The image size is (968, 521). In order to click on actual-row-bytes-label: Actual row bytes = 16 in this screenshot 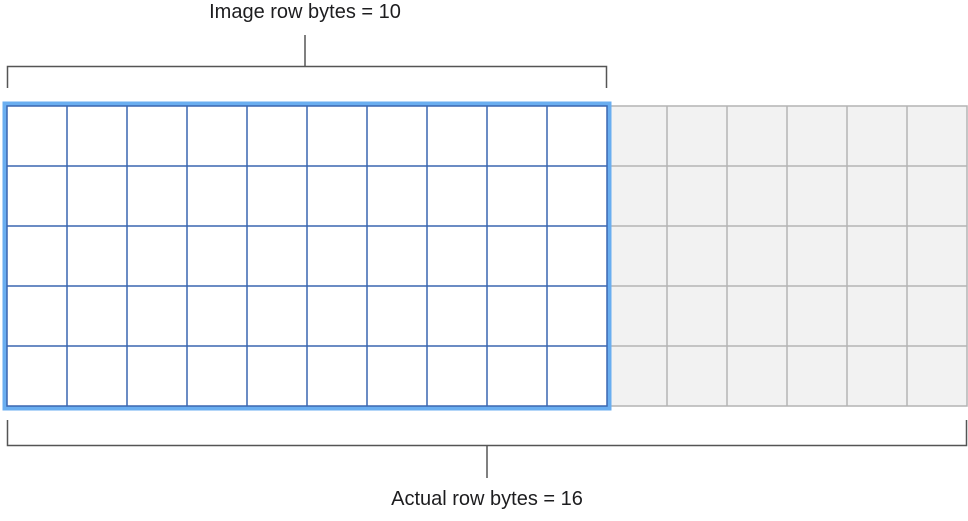, I will do `click(487, 499)`.